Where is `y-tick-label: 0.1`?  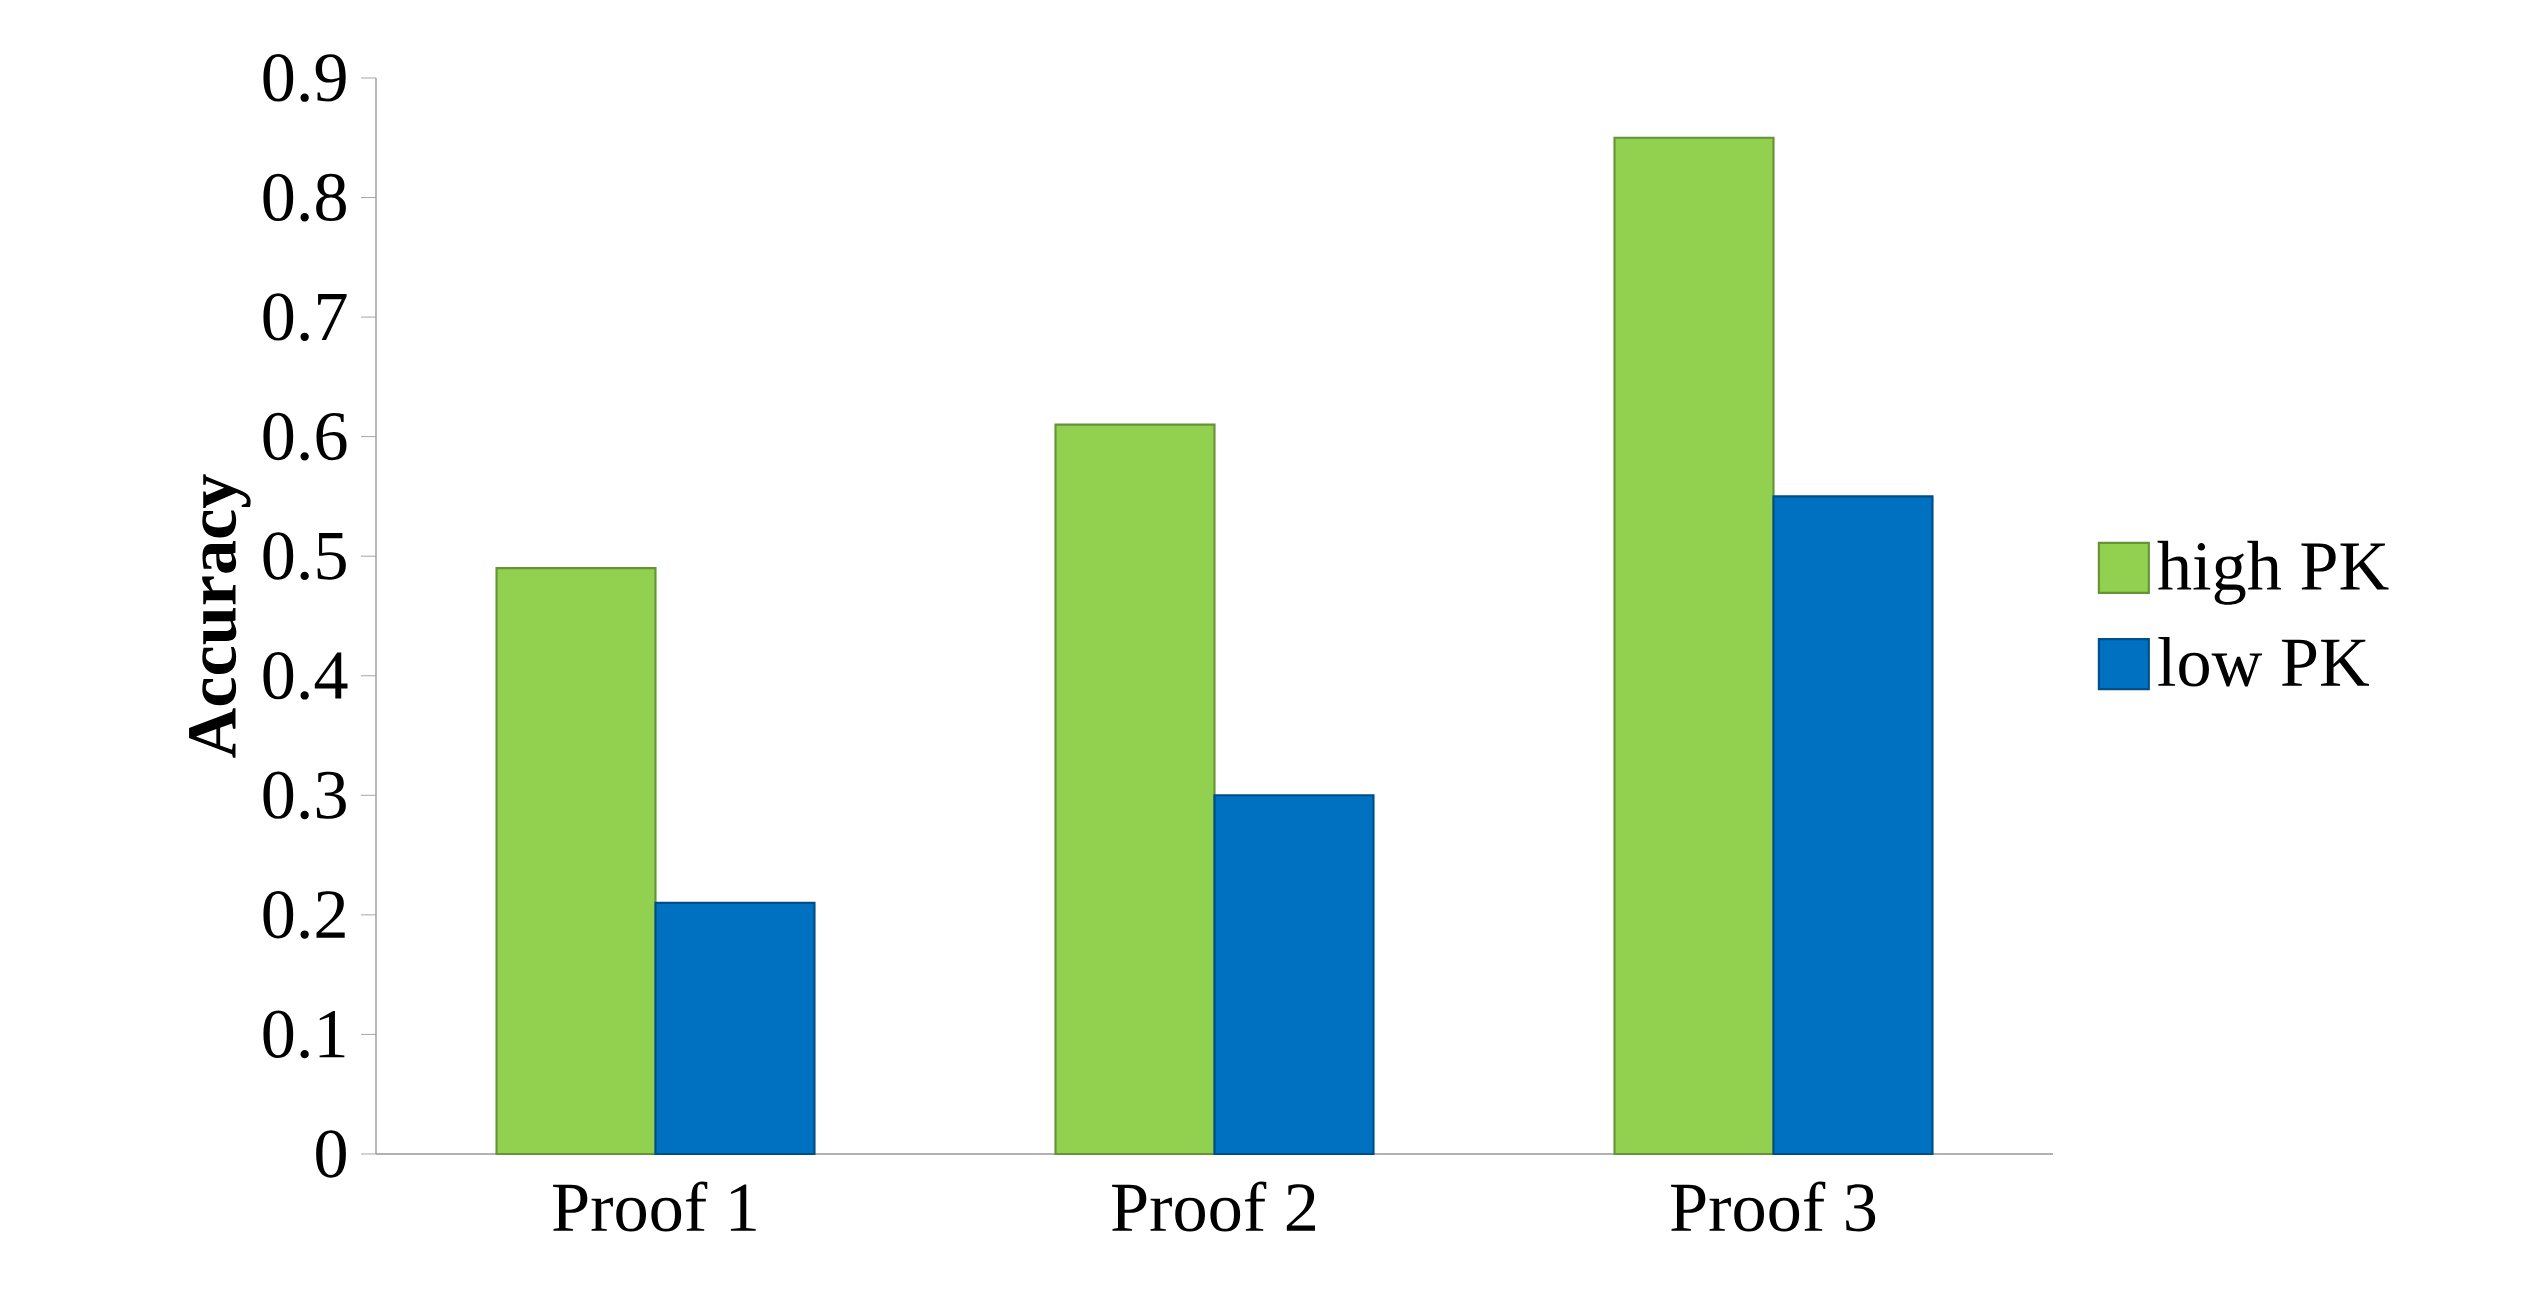
y-tick-label: 0.1 is located at coordinates (304, 1034).